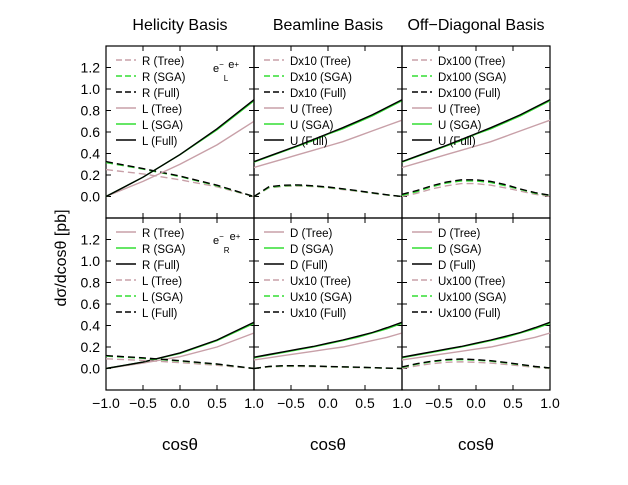 The width and height of the screenshot is (628, 485). Describe the element at coordinates (476, 444) in the screenshot. I see `x-axis-label-right: cosθ` at that location.